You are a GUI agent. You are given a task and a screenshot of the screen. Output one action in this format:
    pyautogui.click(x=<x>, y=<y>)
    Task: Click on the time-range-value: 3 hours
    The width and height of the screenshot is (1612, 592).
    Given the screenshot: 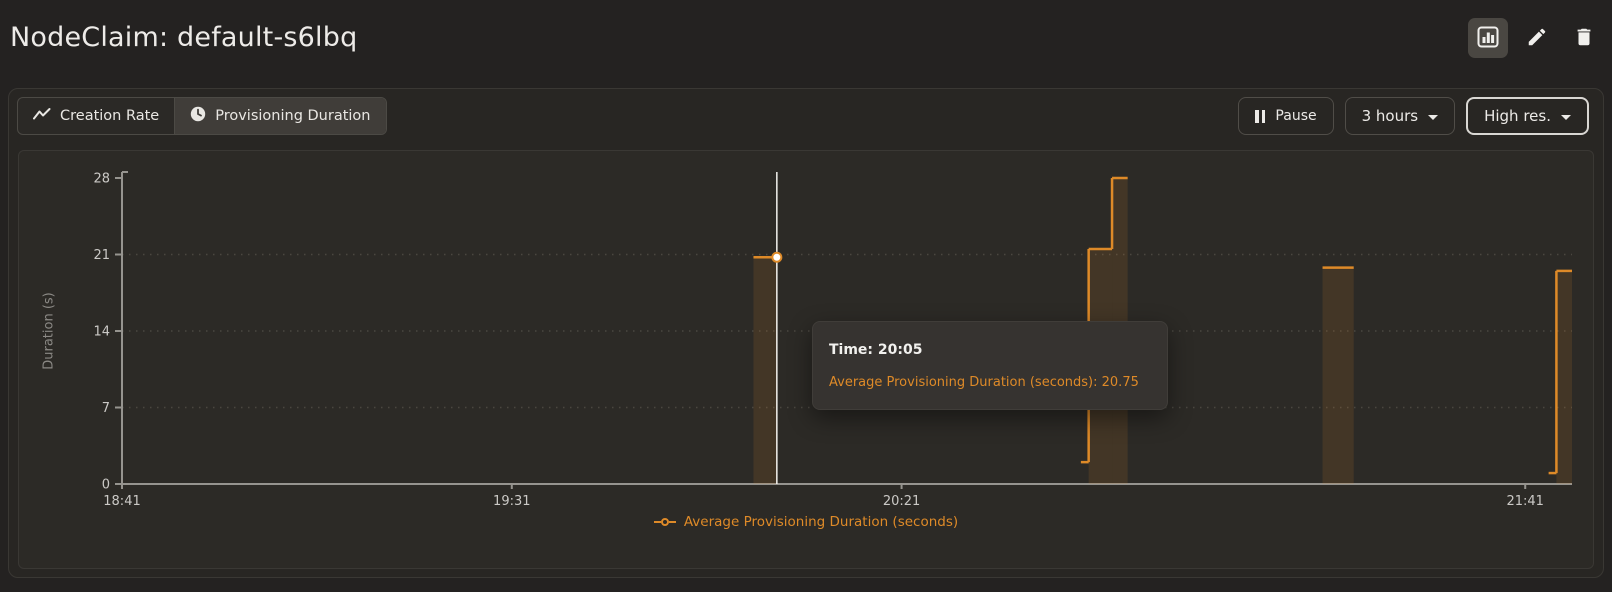 What is the action you would take?
    pyautogui.click(x=1390, y=116)
    